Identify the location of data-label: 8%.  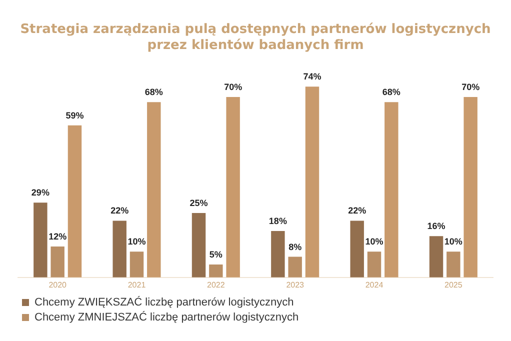
(295, 247).